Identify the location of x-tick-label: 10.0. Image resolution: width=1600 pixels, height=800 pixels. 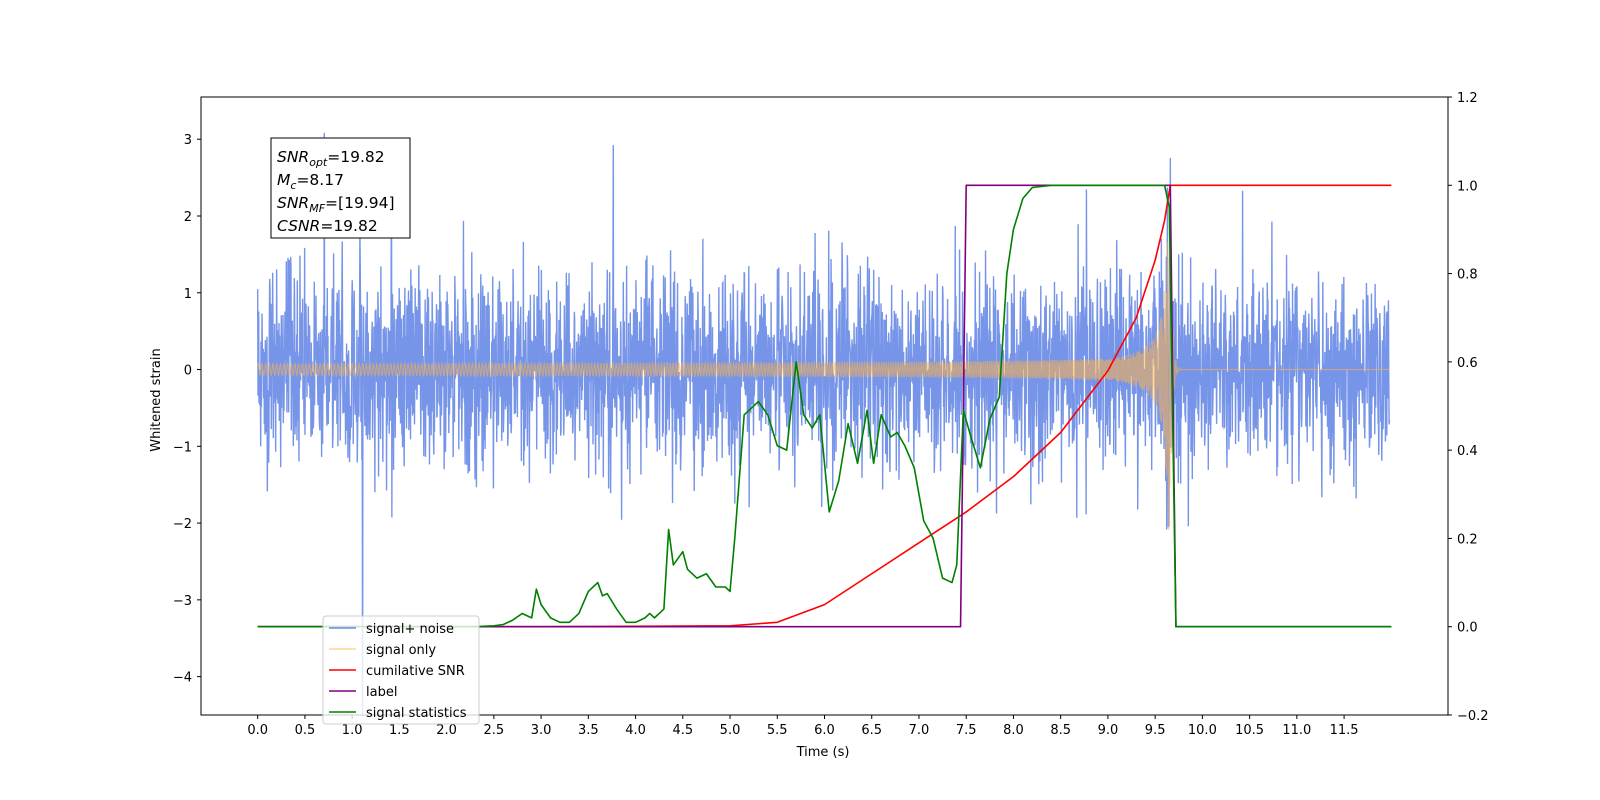
(1202, 730).